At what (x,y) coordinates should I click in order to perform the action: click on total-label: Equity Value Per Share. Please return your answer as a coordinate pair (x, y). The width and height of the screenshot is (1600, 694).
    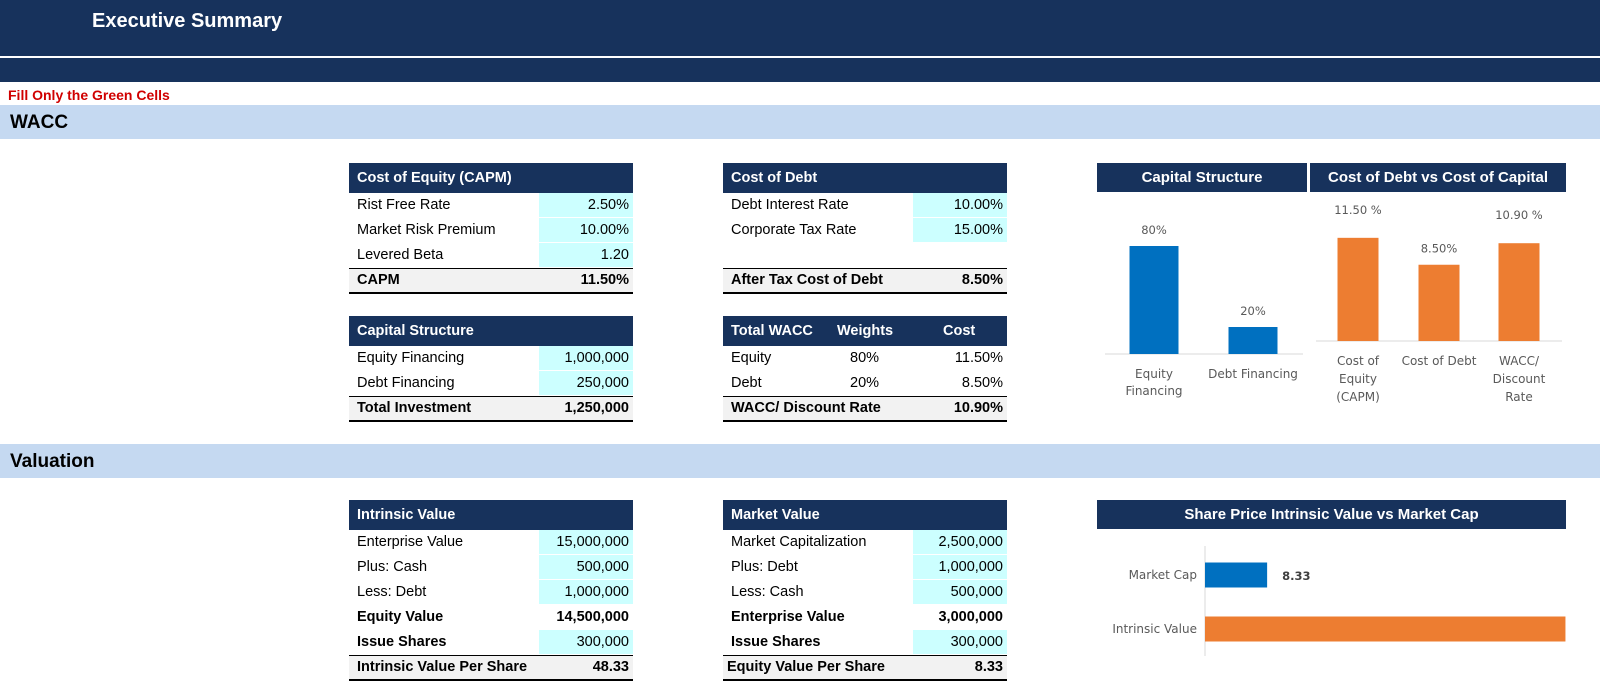
    Looking at the image, I should click on (806, 667).